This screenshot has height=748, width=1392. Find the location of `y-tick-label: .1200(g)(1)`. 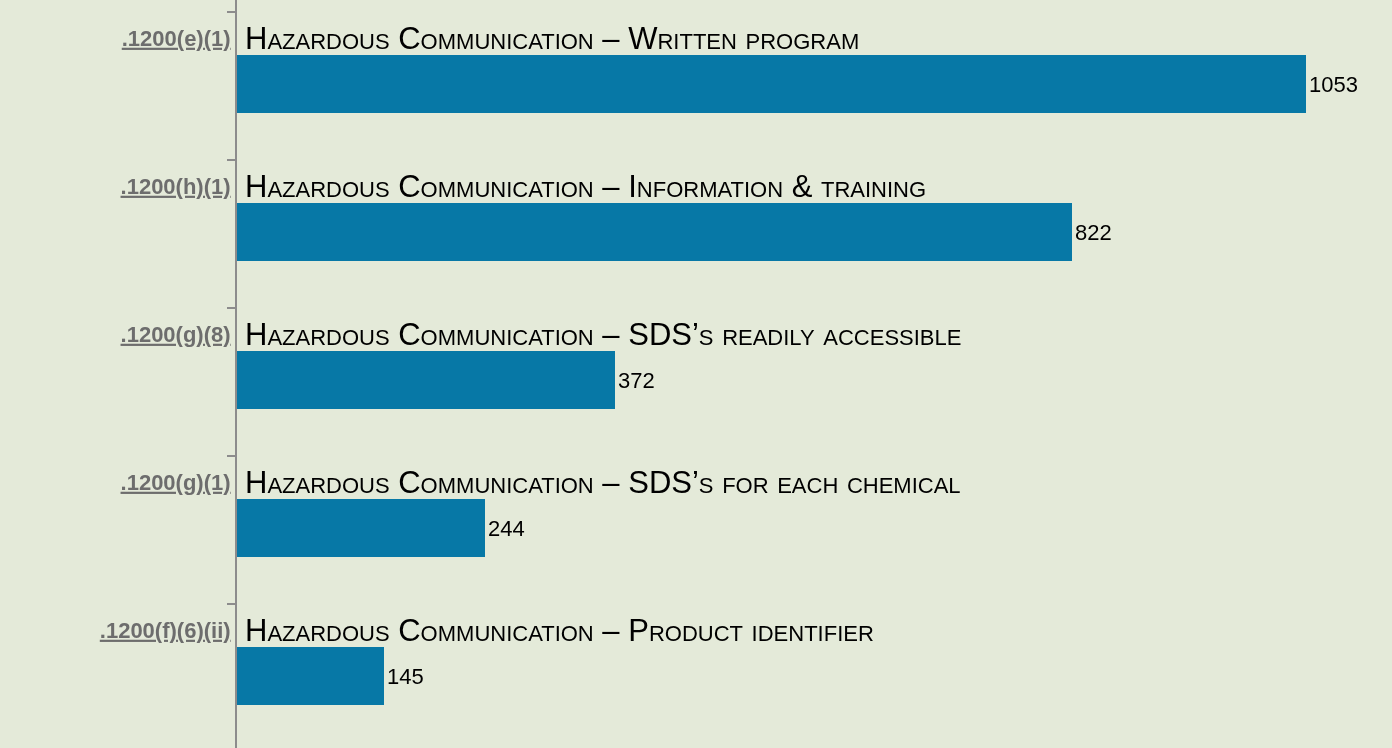

y-tick-label: .1200(g)(1) is located at coordinates (175, 482).